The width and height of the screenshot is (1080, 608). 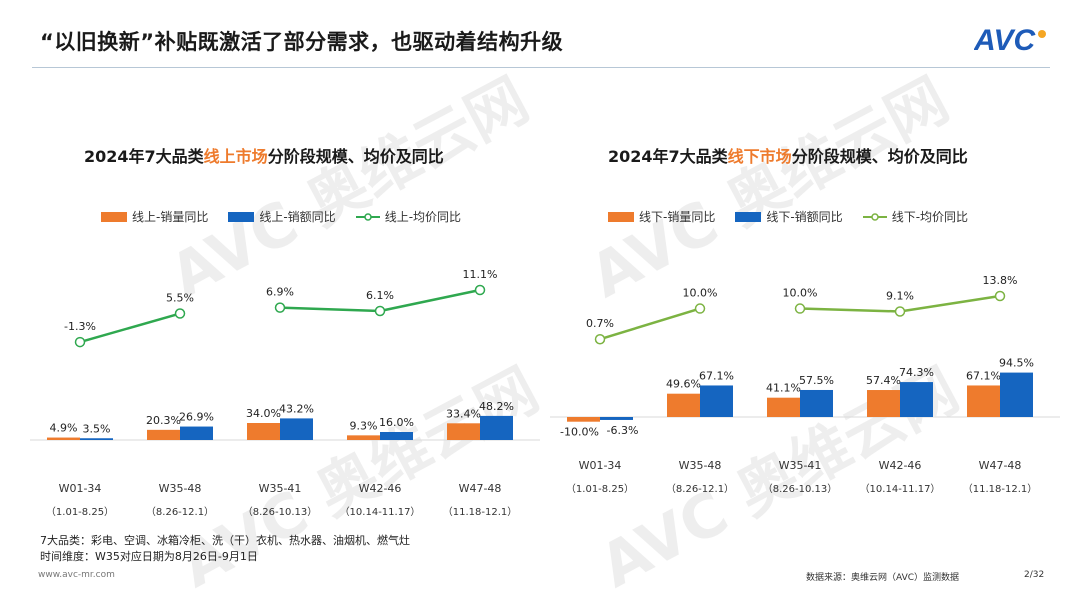 I want to click on trend-label: 6.9%, so click(x=280, y=292).